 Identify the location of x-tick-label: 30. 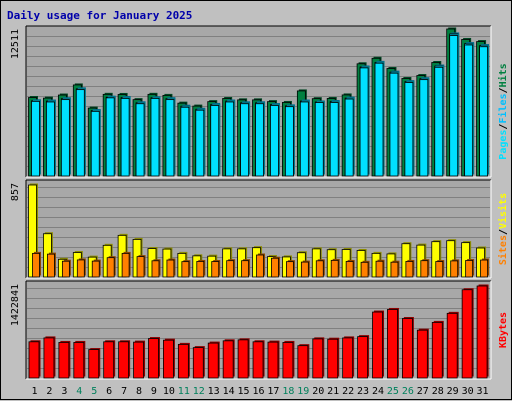
(468, 391).